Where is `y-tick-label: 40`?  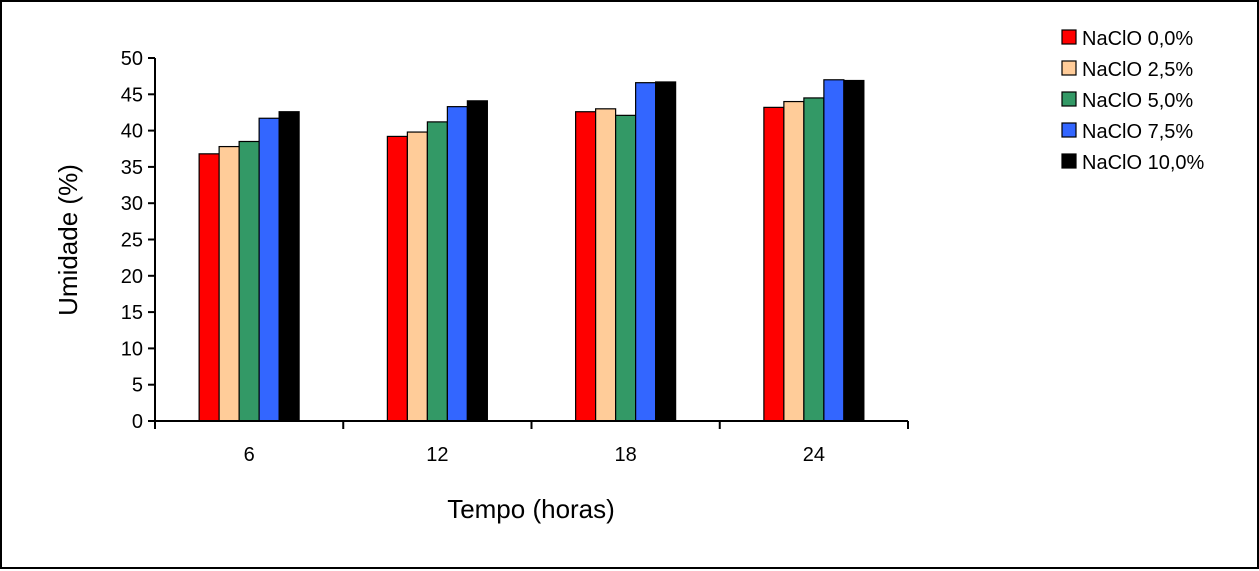
y-tick-label: 40 is located at coordinates (132, 132).